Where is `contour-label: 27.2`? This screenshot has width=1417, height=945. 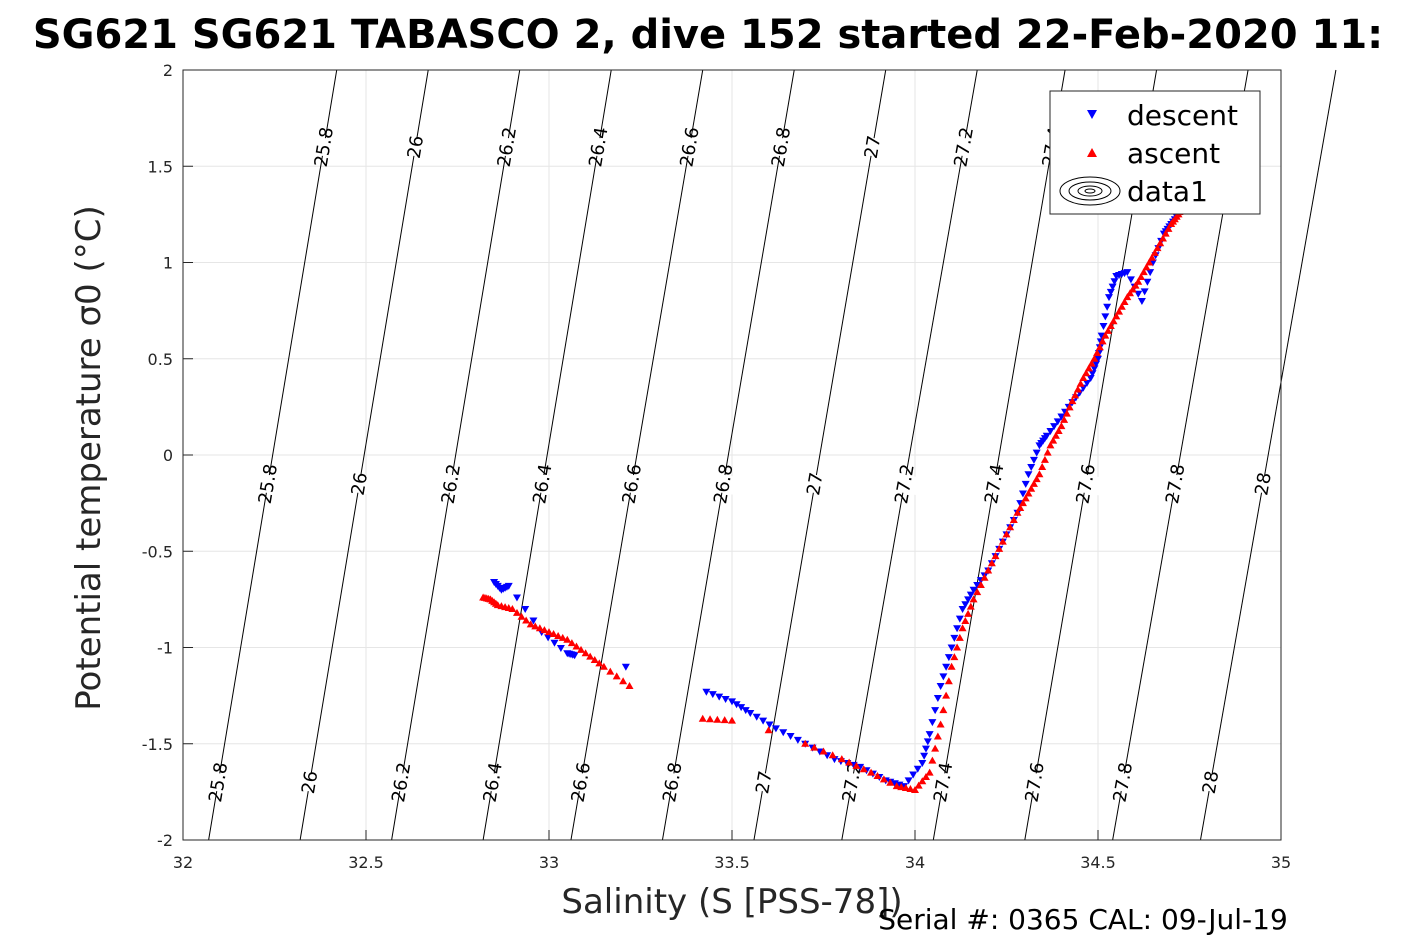
contour-label: 27.2 is located at coordinates (964, 147).